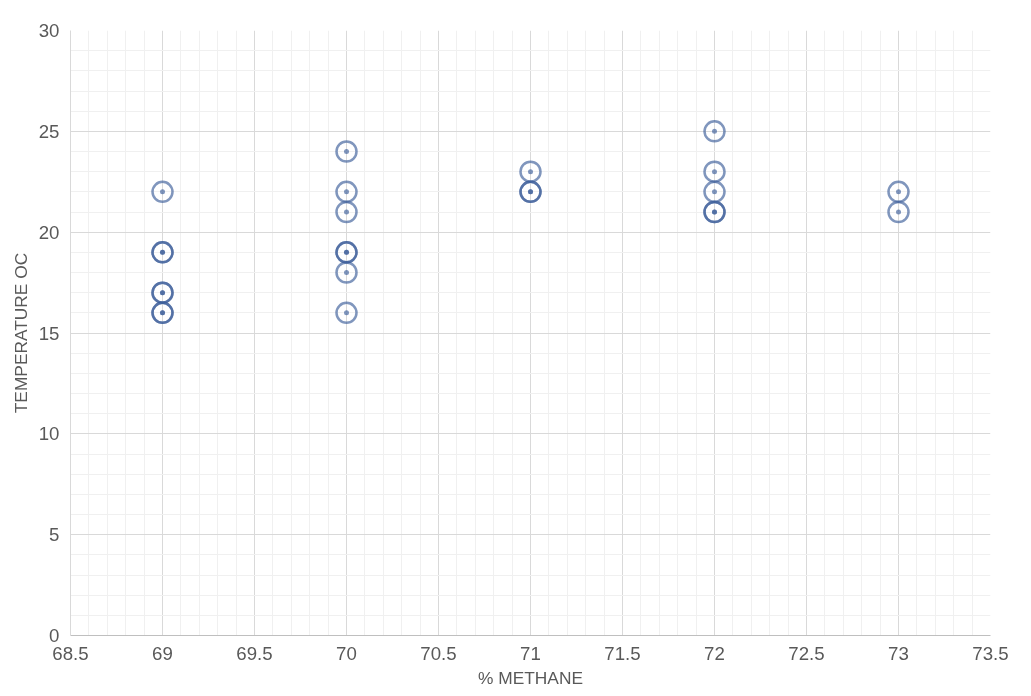  Describe the element at coordinates (990, 653) in the screenshot. I see `x-tick-label: 73.5` at that location.